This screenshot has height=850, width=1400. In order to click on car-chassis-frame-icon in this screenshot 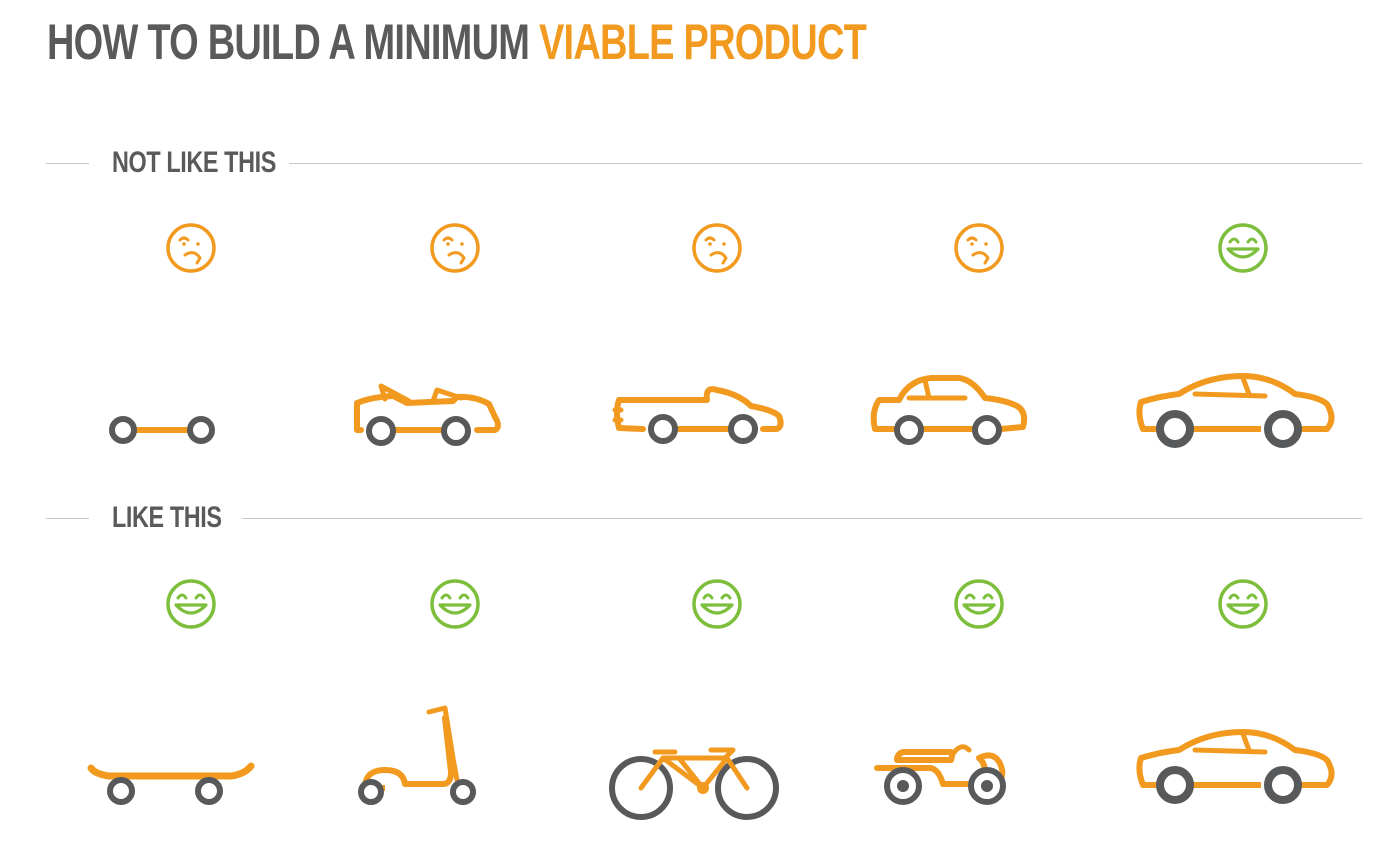, I will do `click(427, 414)`.